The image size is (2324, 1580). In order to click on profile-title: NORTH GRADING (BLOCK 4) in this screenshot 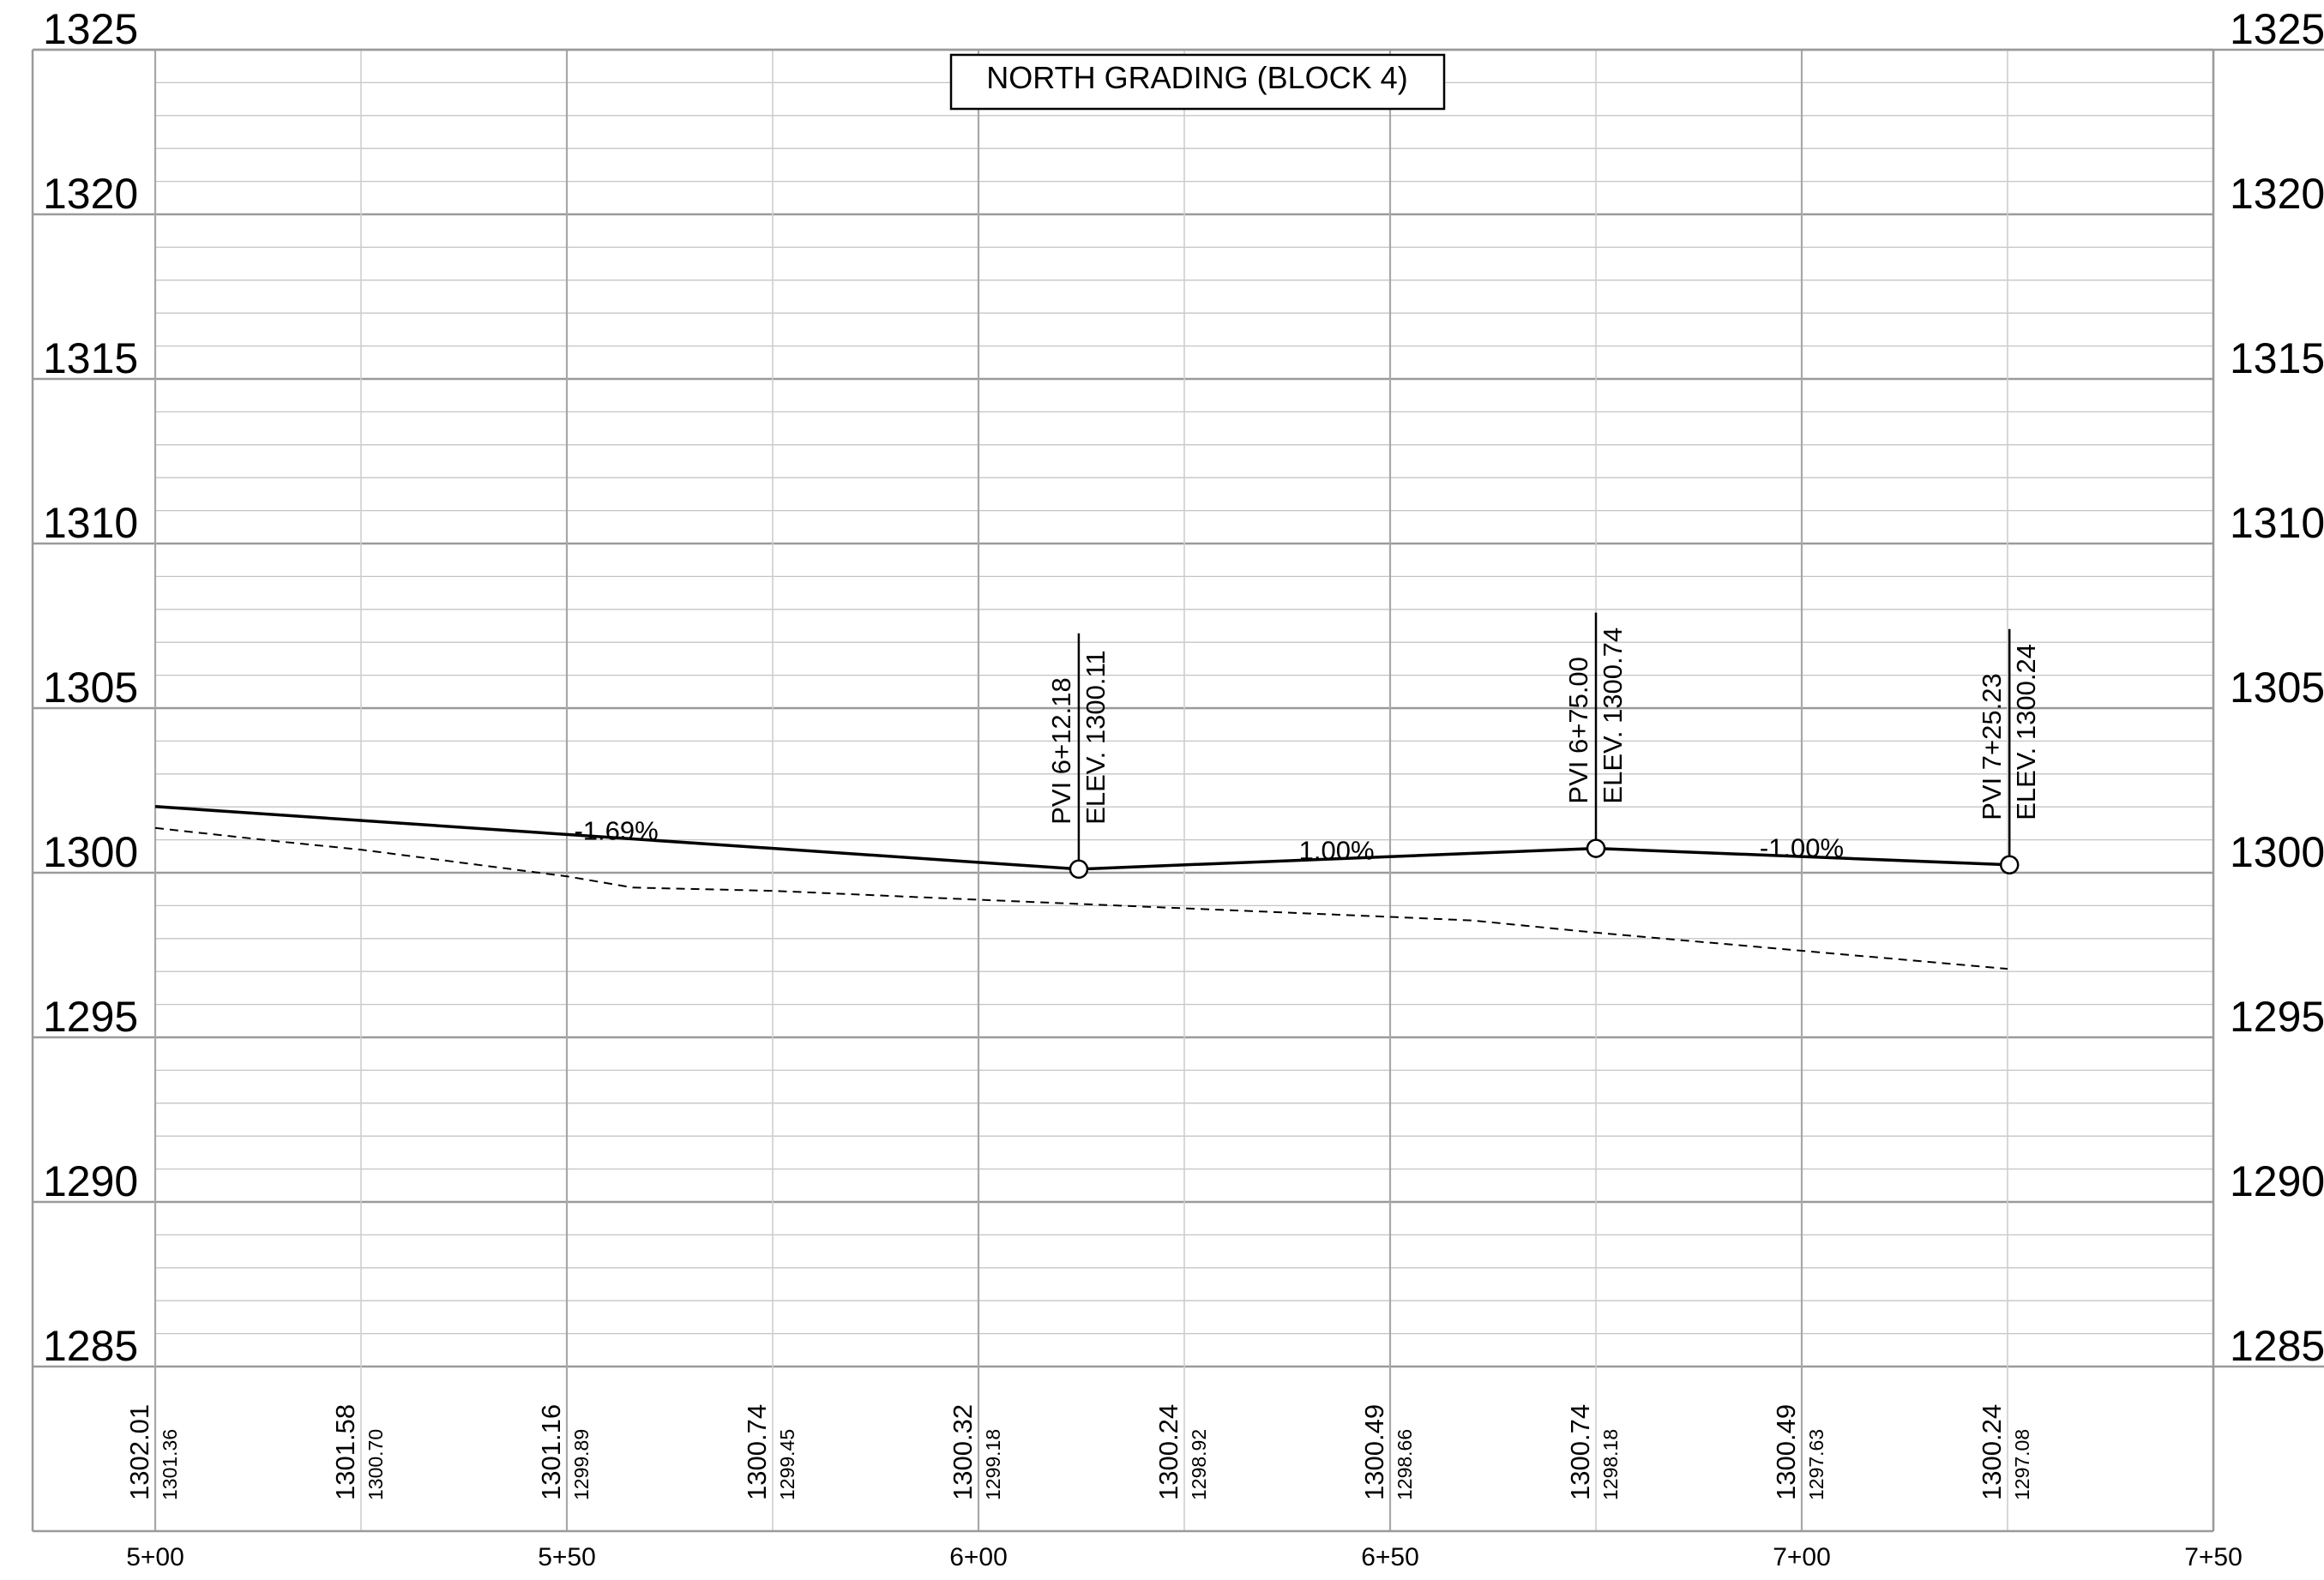, I will do `click(1196, 77)`.